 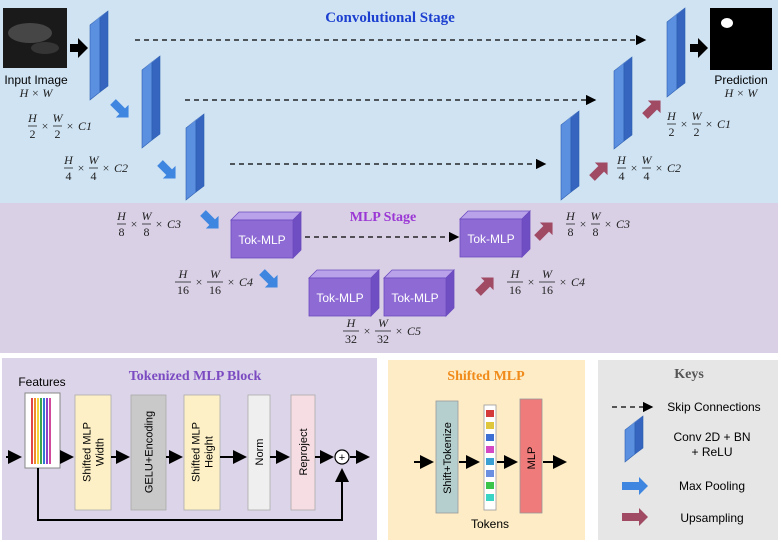 What do you see at coordinates (88, 452) in the screenshot?
I see `tok-step-label: Shifted MLP` at bounding box center [88, 452].